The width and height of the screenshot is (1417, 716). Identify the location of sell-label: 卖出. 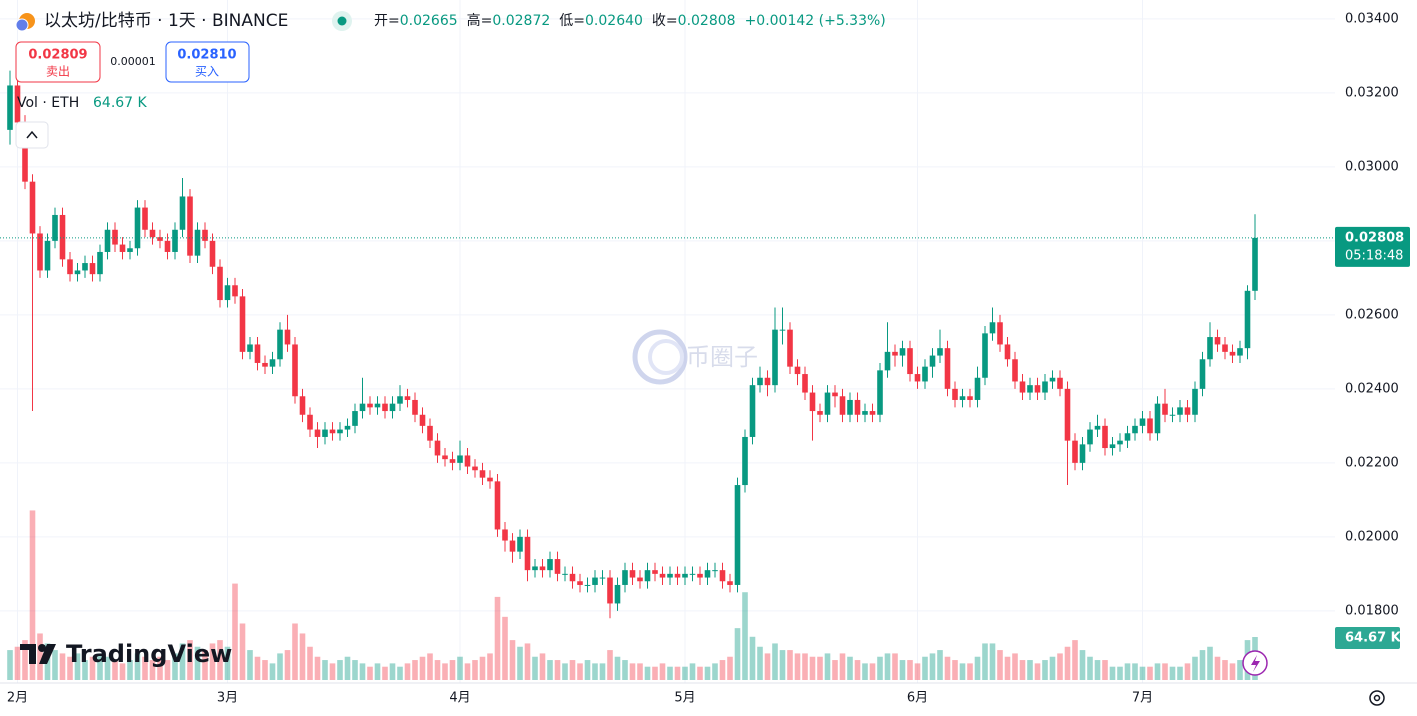
(58, 72).